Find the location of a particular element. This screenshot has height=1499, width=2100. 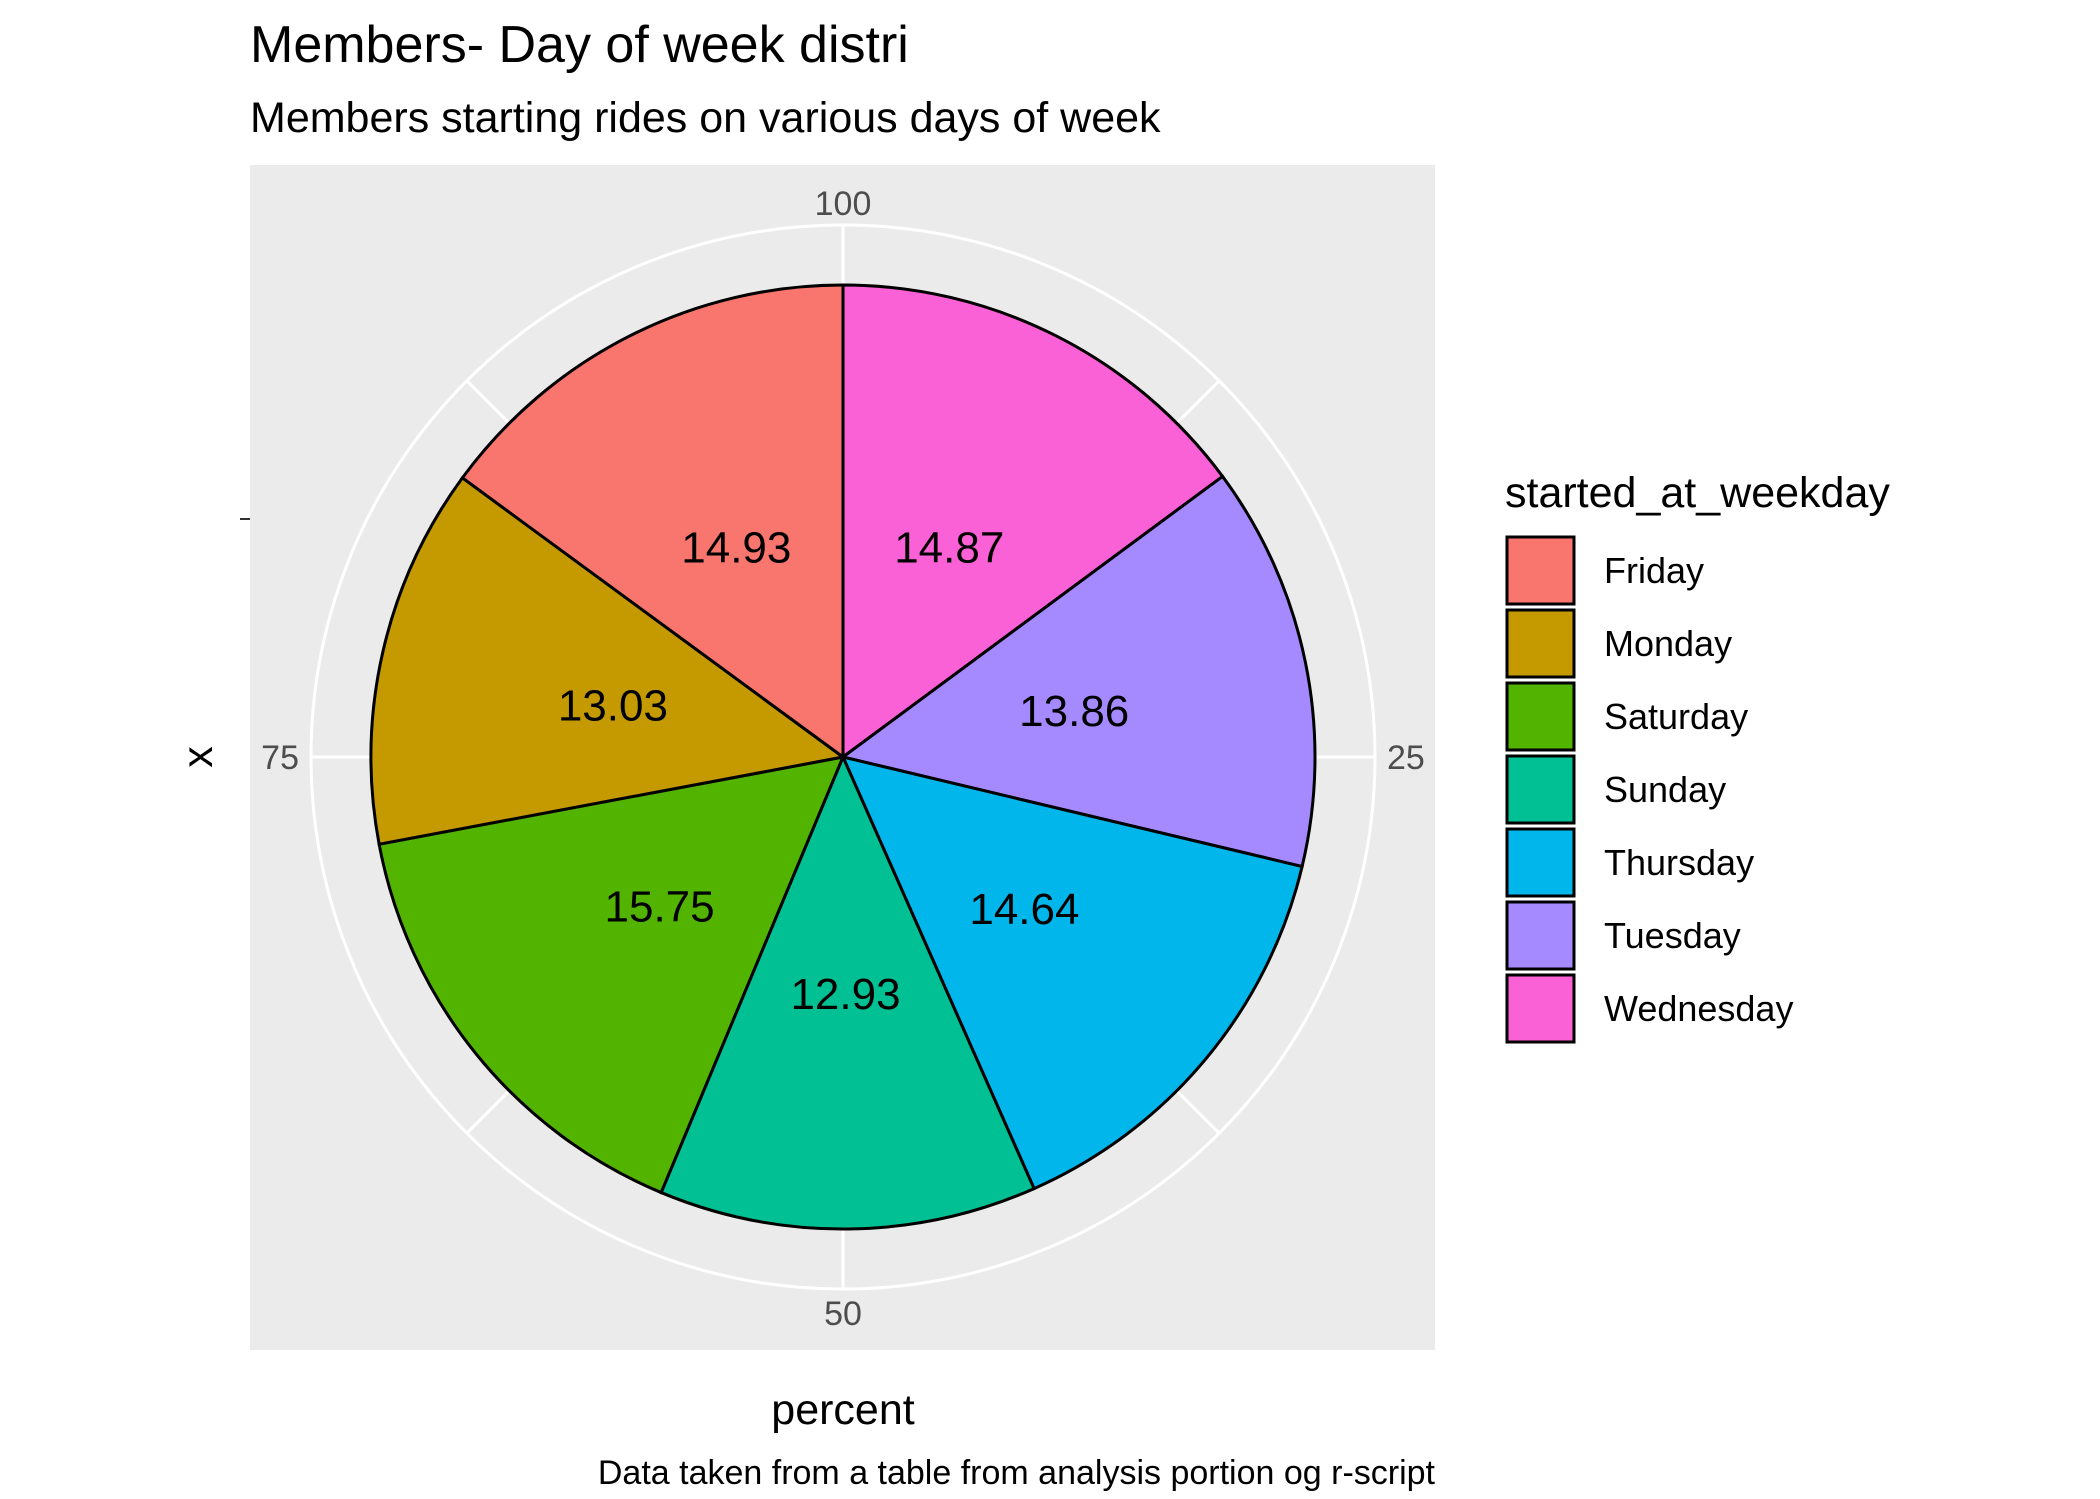

legend-label-friday: Friday is located at coordinates (1654, 570).